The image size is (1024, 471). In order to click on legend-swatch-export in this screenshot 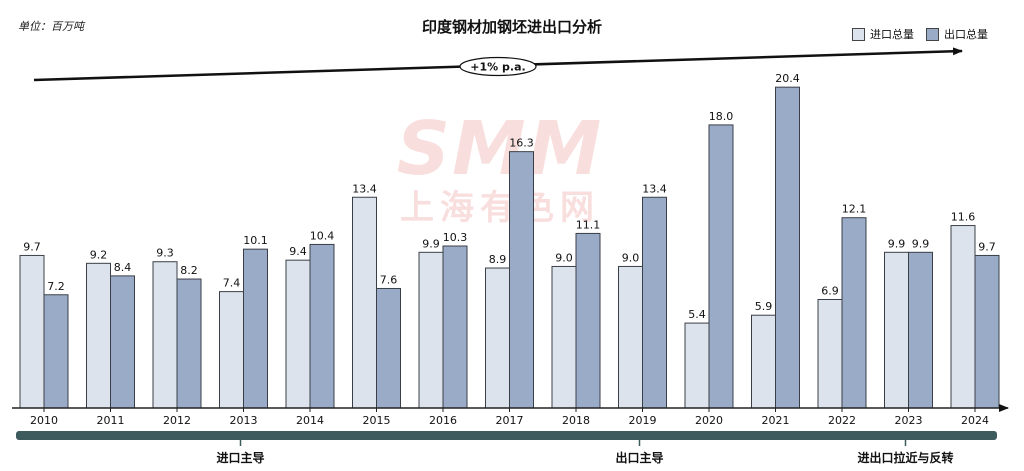, I will do `click(932, 34)`.